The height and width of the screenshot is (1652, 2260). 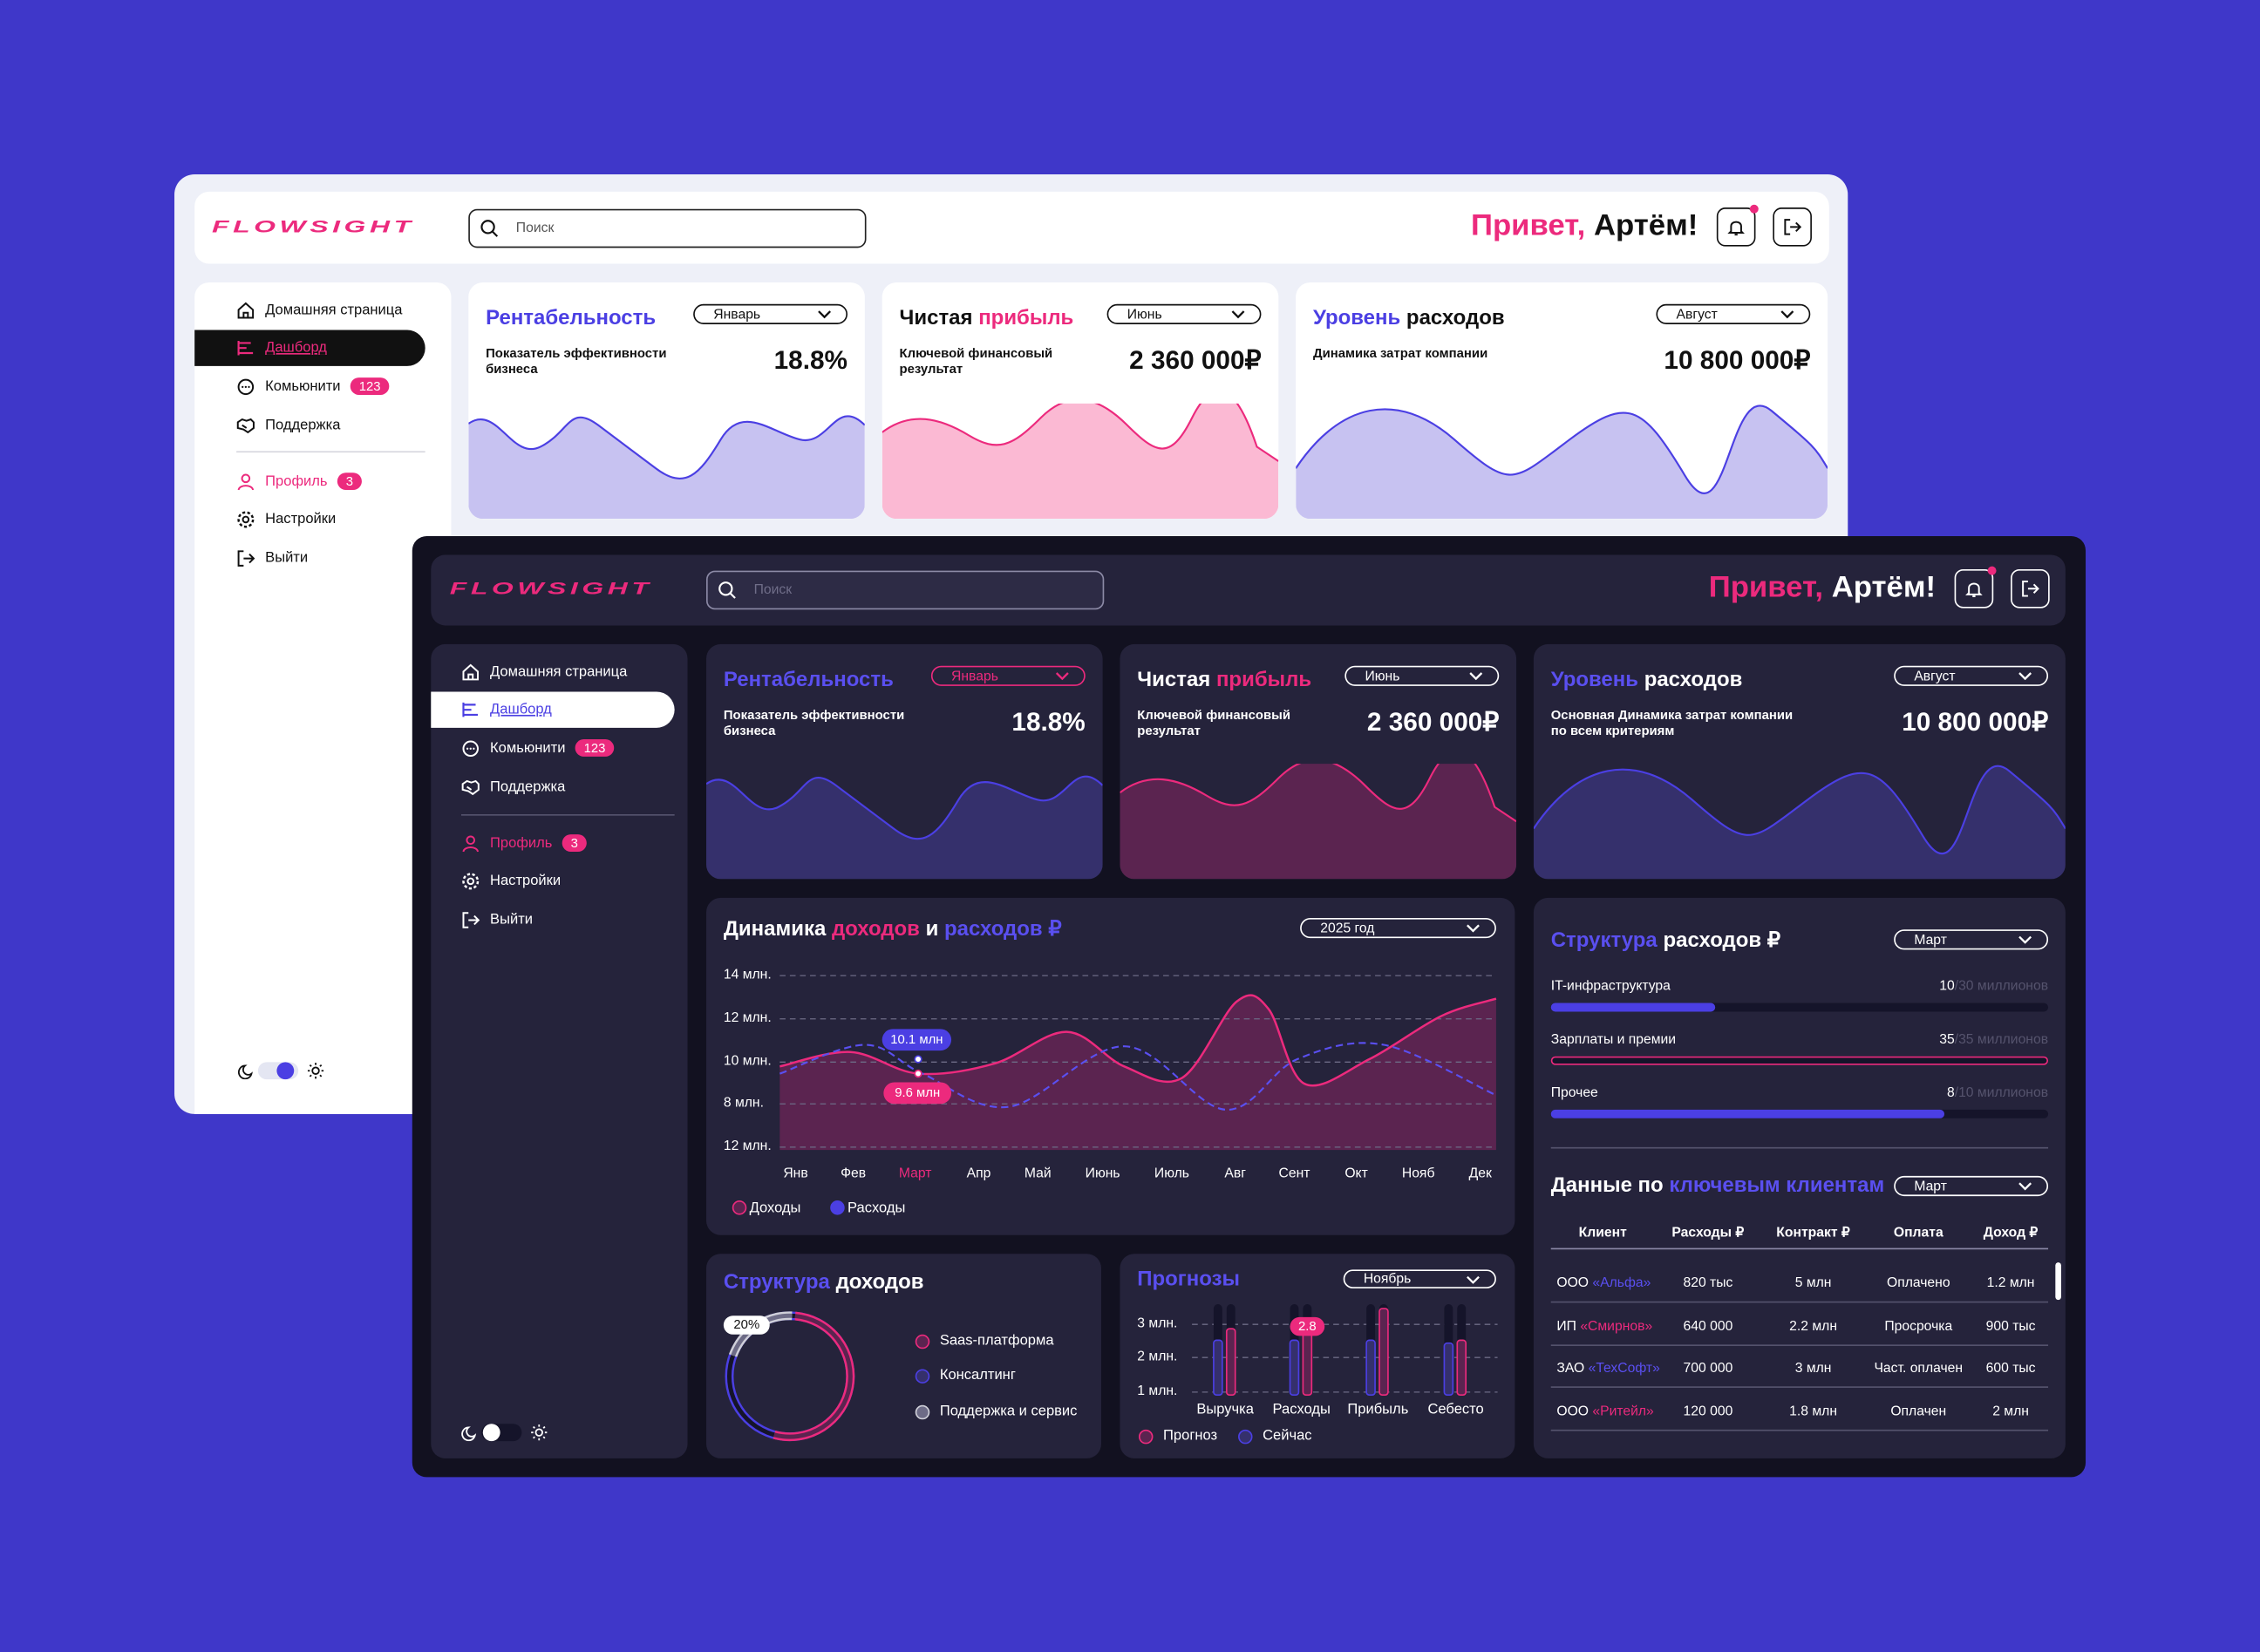 I want to click on logout-icon, so click(x=1793, y=227).